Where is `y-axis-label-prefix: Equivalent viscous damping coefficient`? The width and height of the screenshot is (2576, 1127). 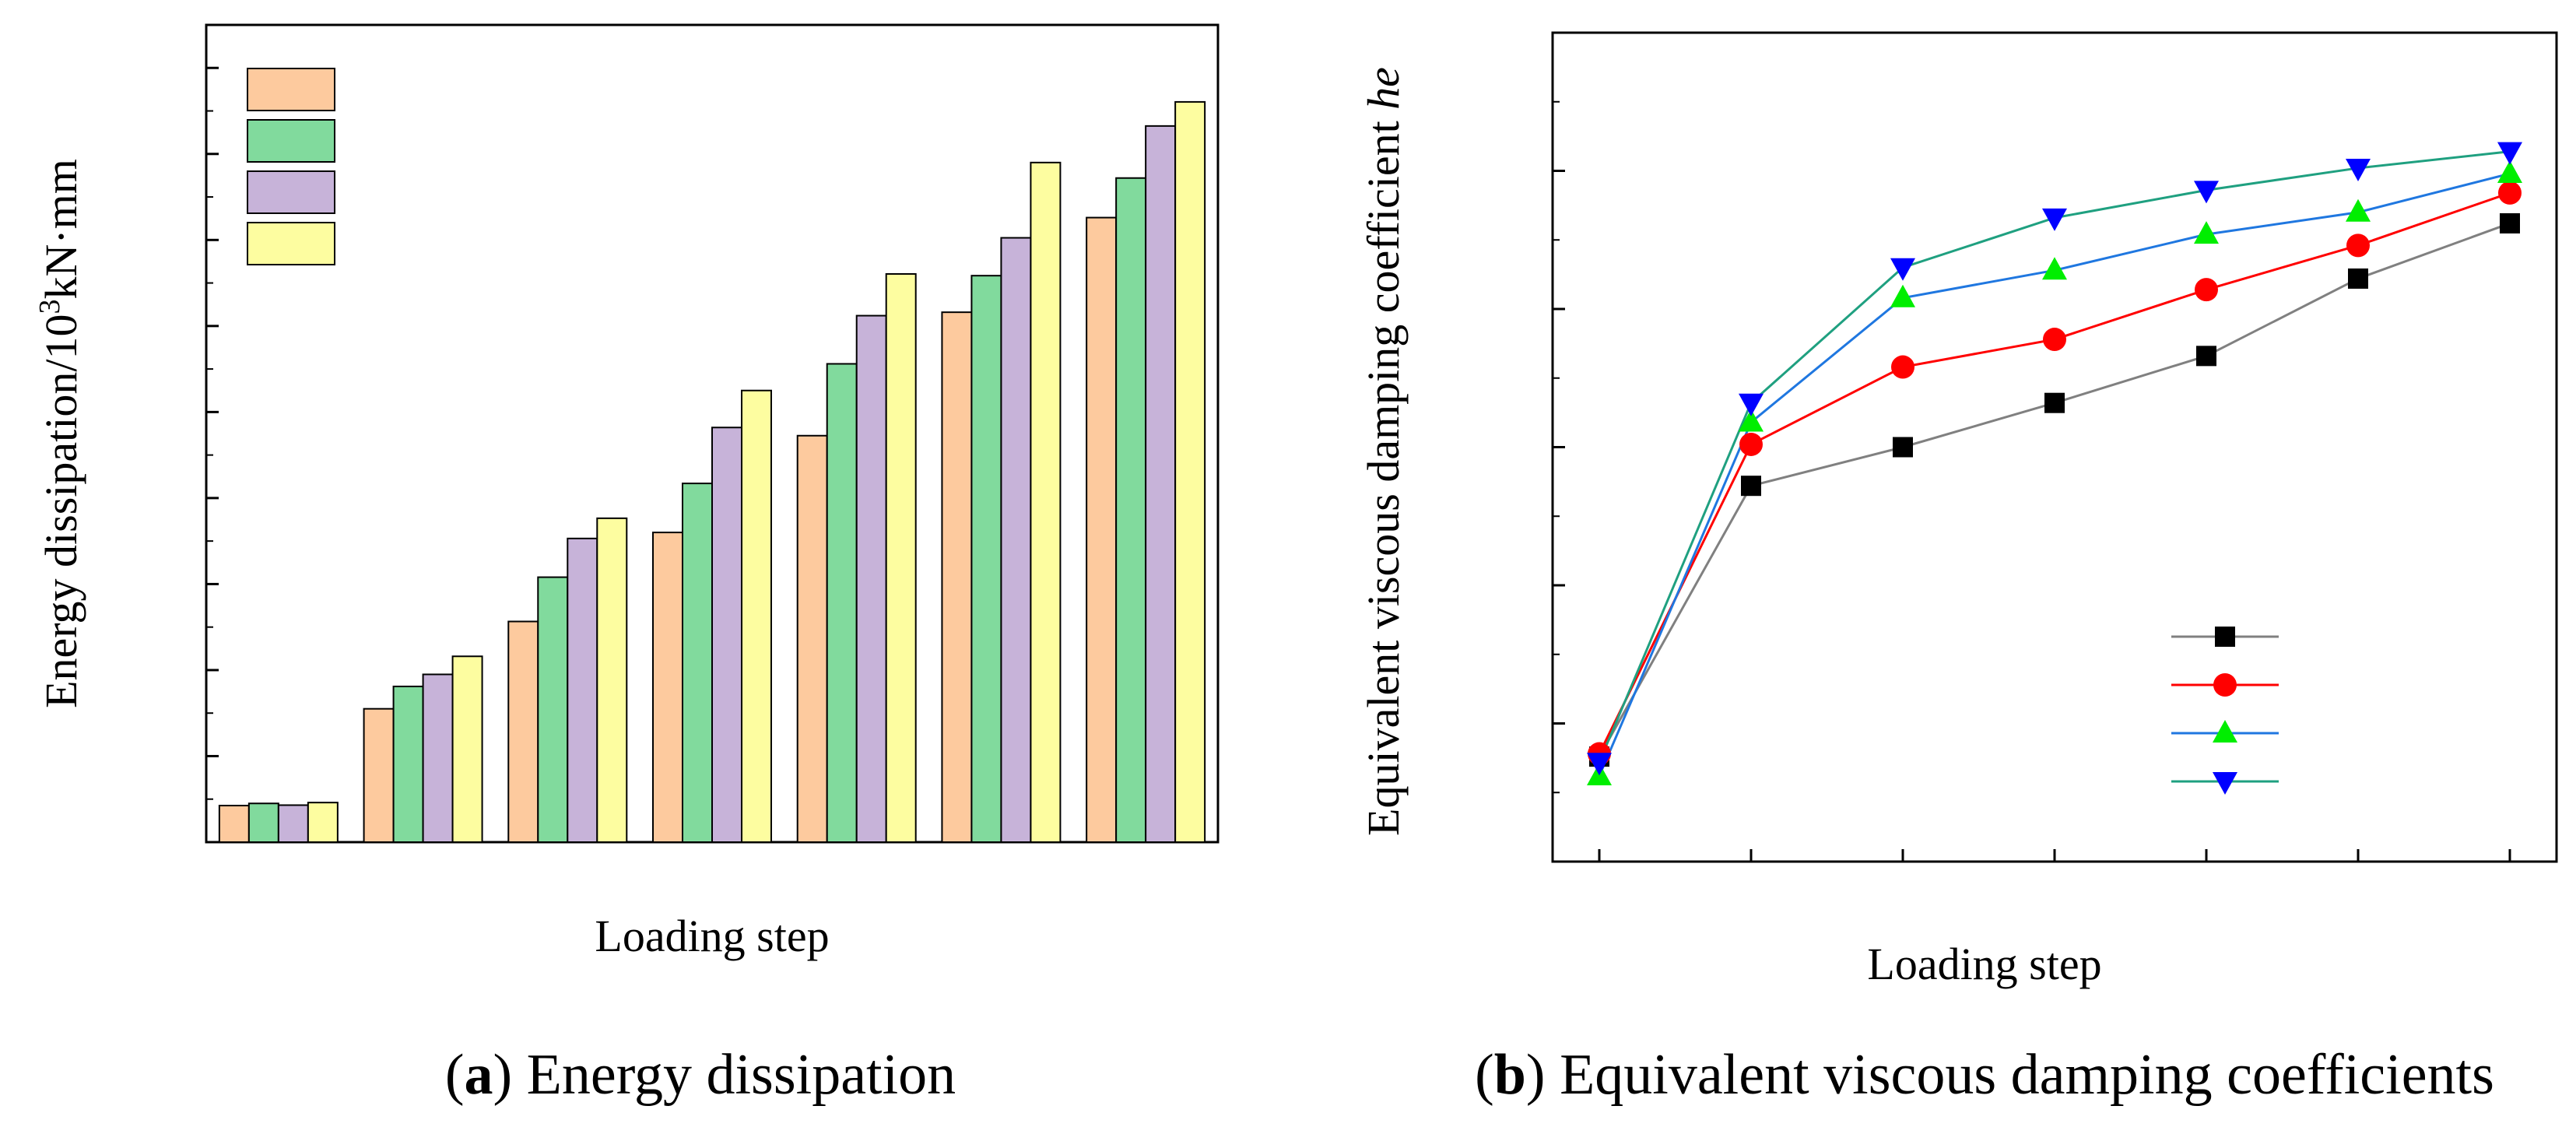 y-axis-label-prefix: Equivalent viscous damping coefficient is located at coordinates (1384, 473).